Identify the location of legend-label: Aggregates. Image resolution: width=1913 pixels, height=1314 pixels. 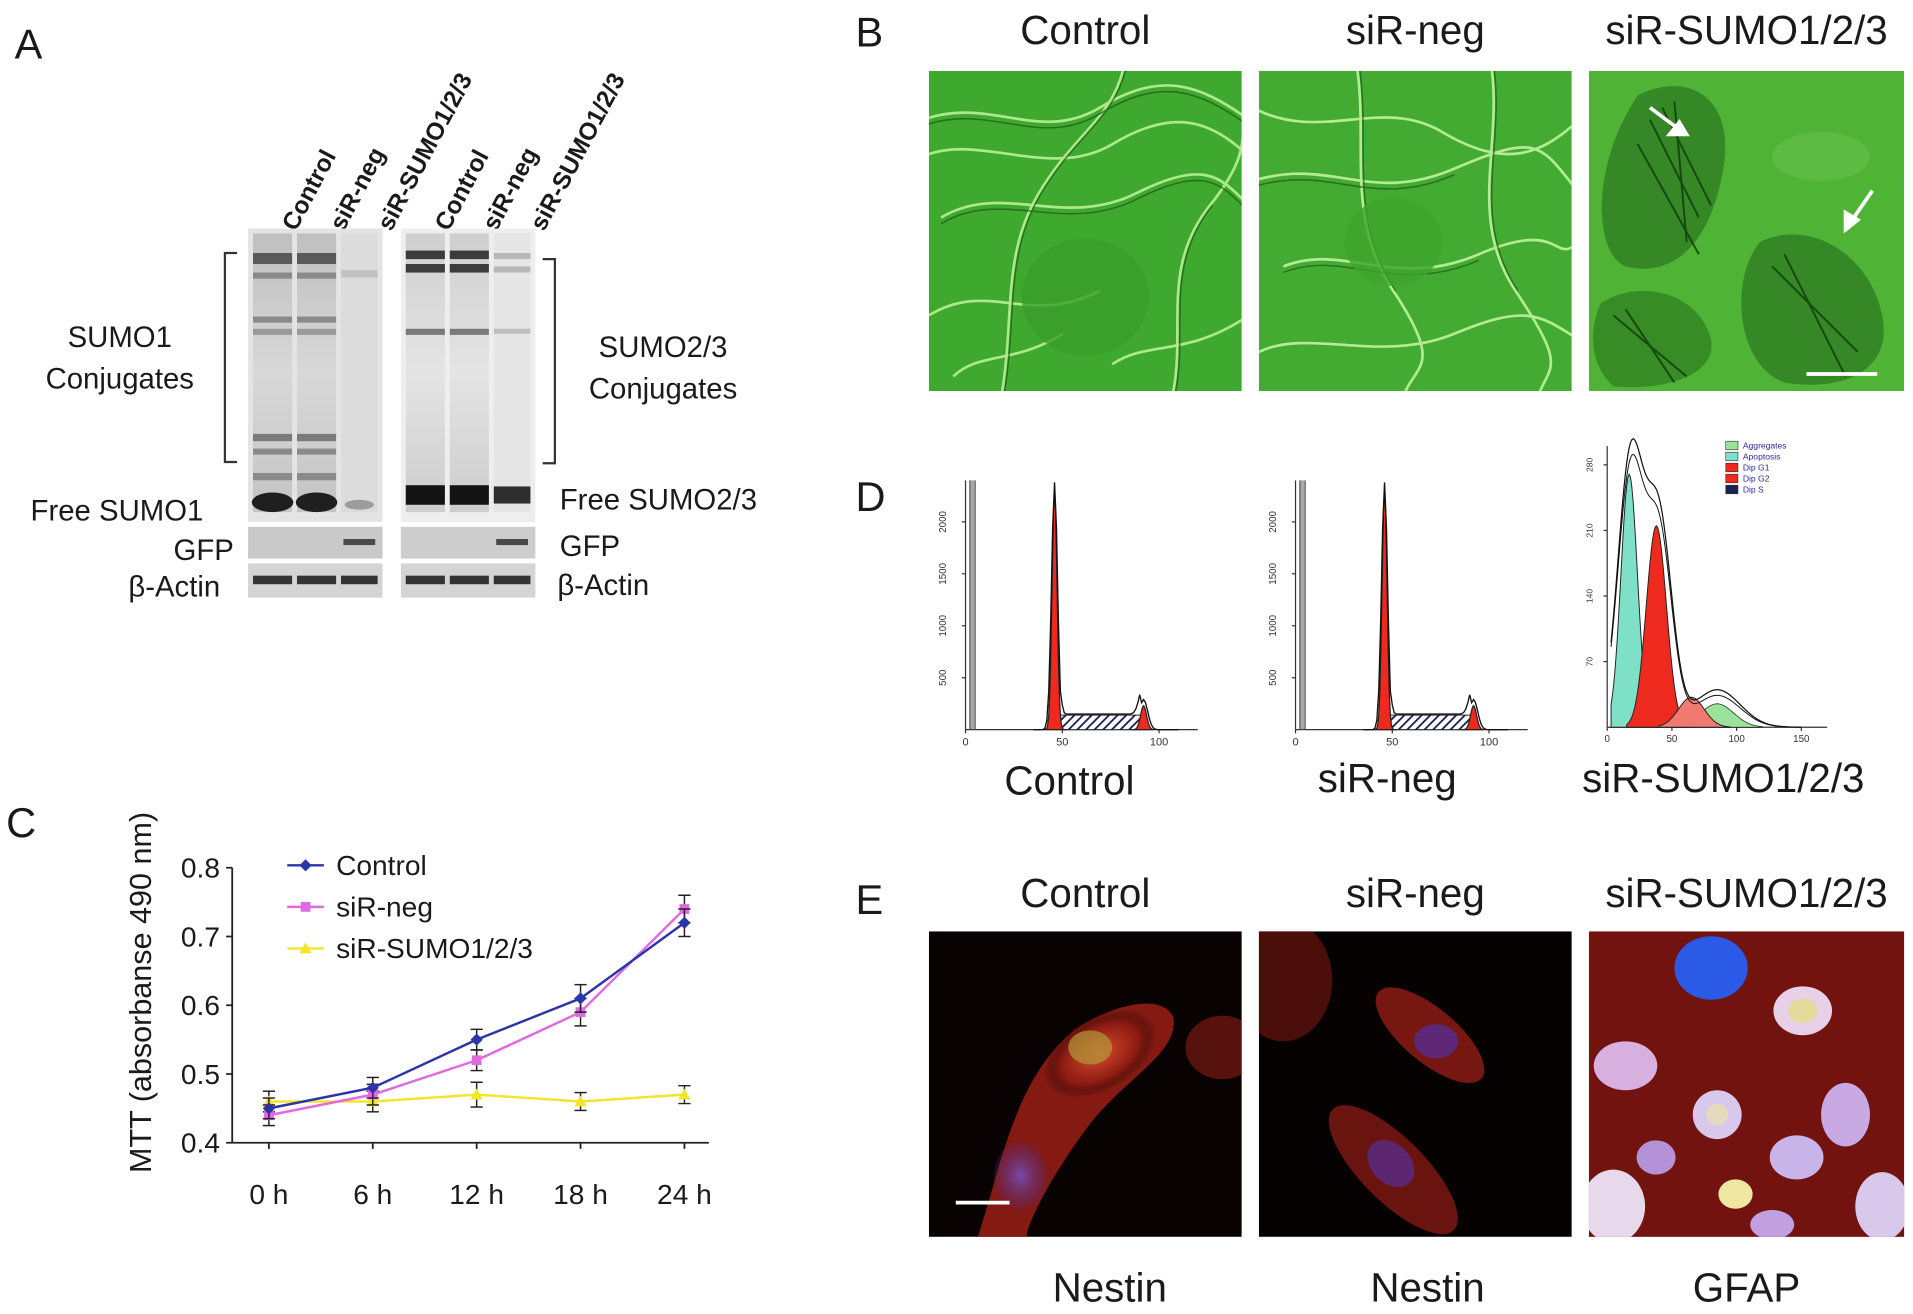
(1765, 446).